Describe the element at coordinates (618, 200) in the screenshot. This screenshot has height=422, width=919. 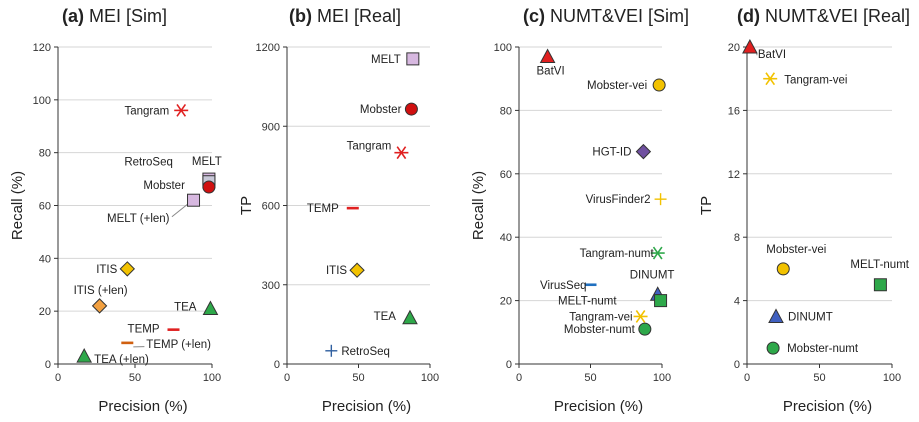
I see `point-label-virusfinder2: VirusFinder2` at that location.